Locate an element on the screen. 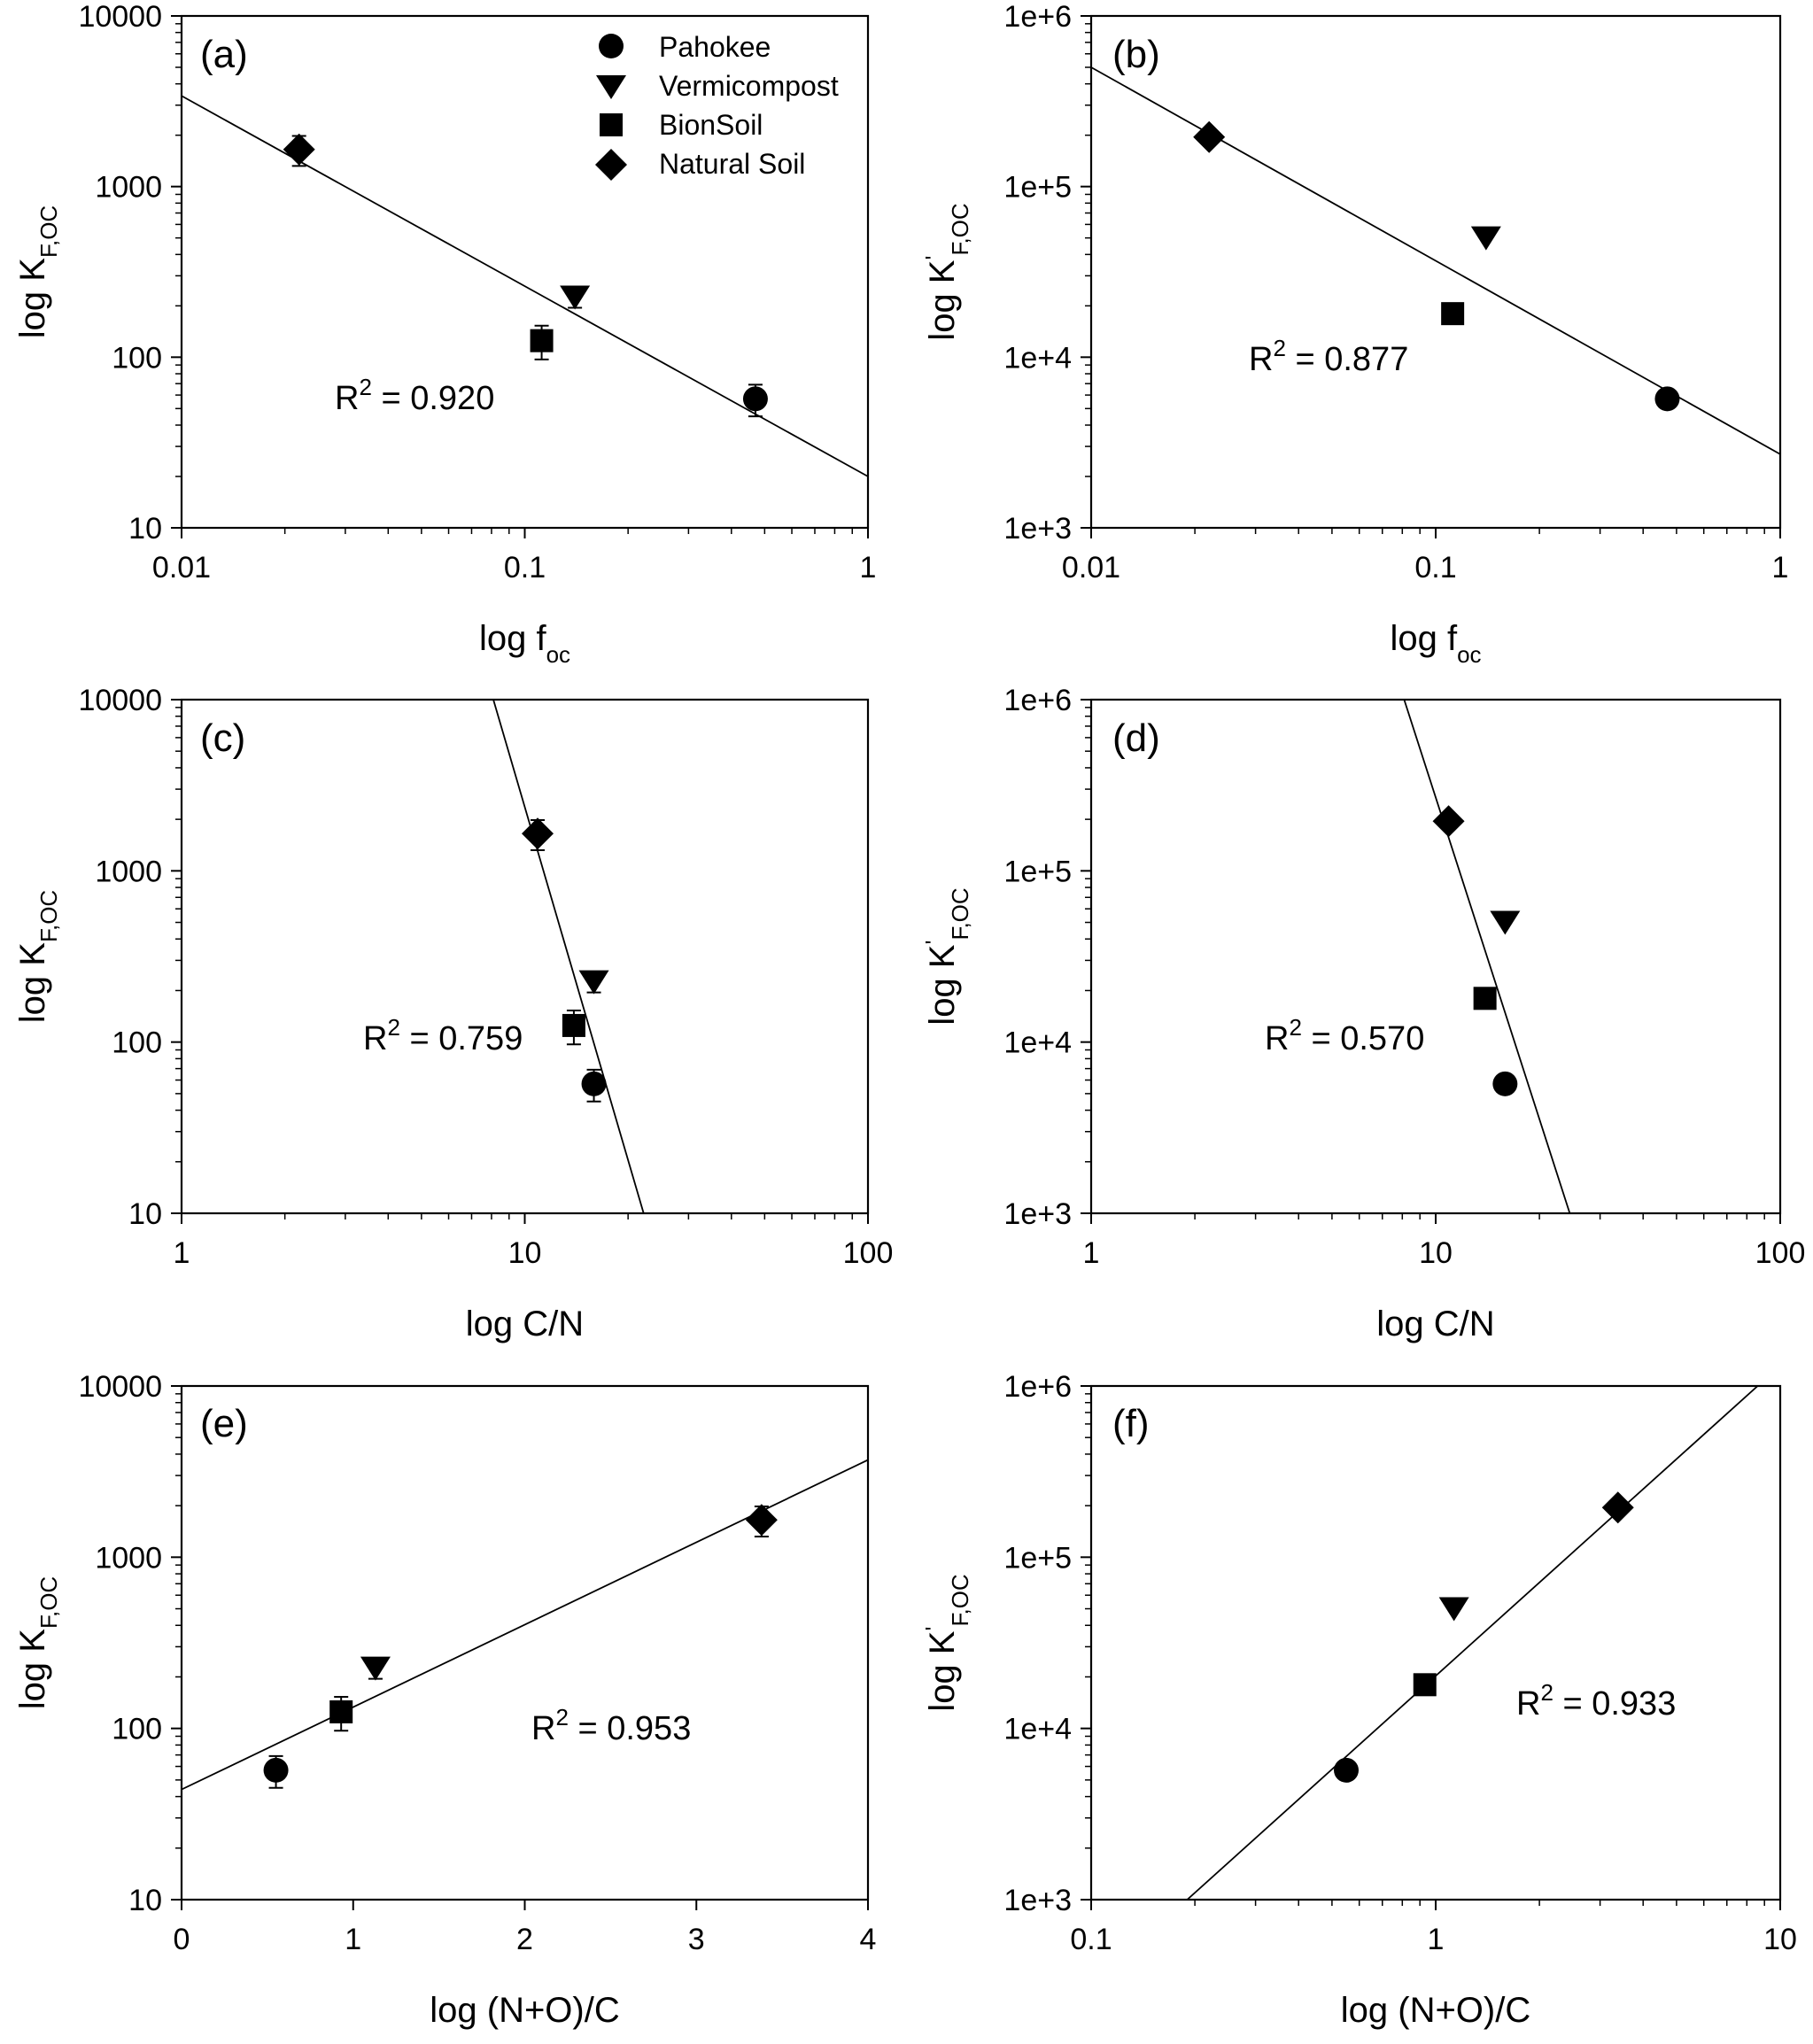  x-axis-label-main: log f is located at coordinates (1423, 638).